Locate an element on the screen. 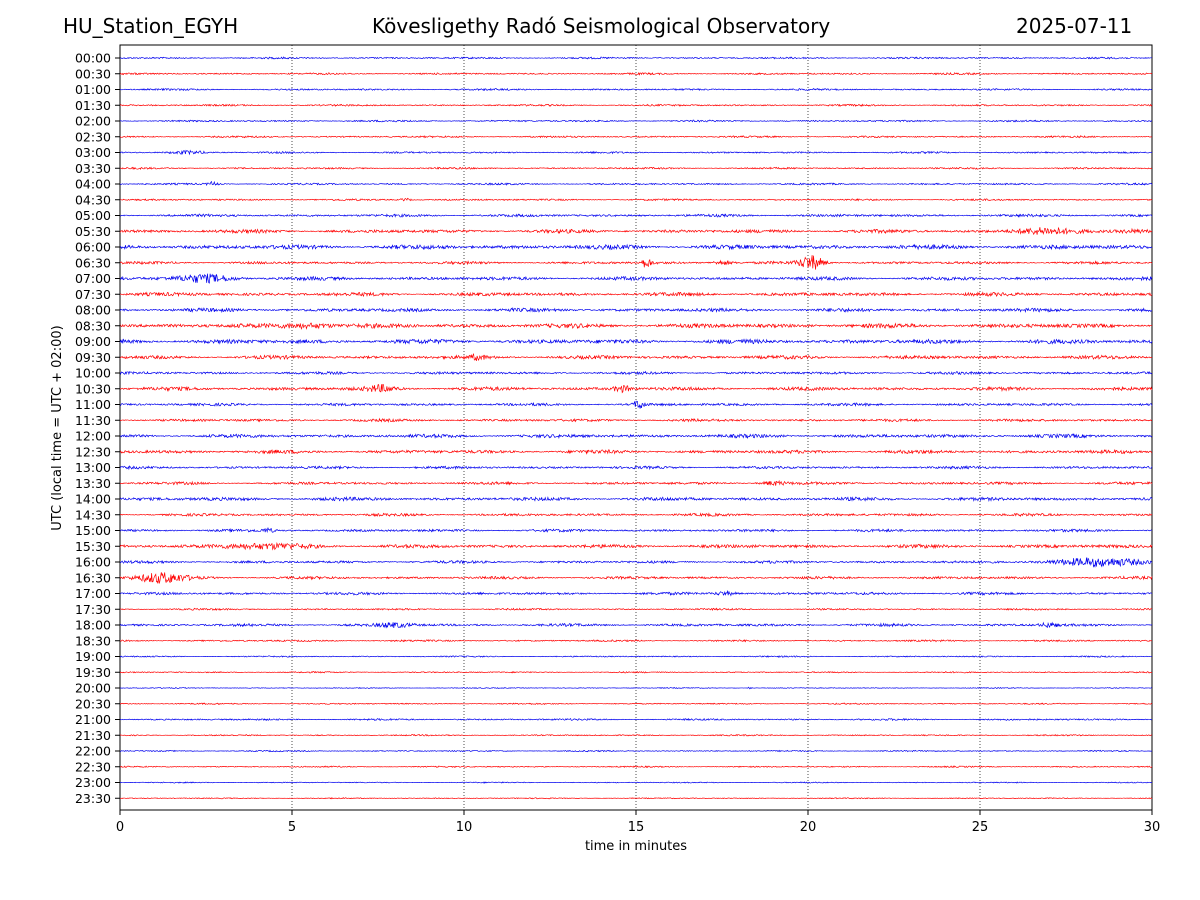 Image resolution: width=1200 pixels, height=900 pixels. x-tick-label-15: 15 is located at coordinates (636, 827).